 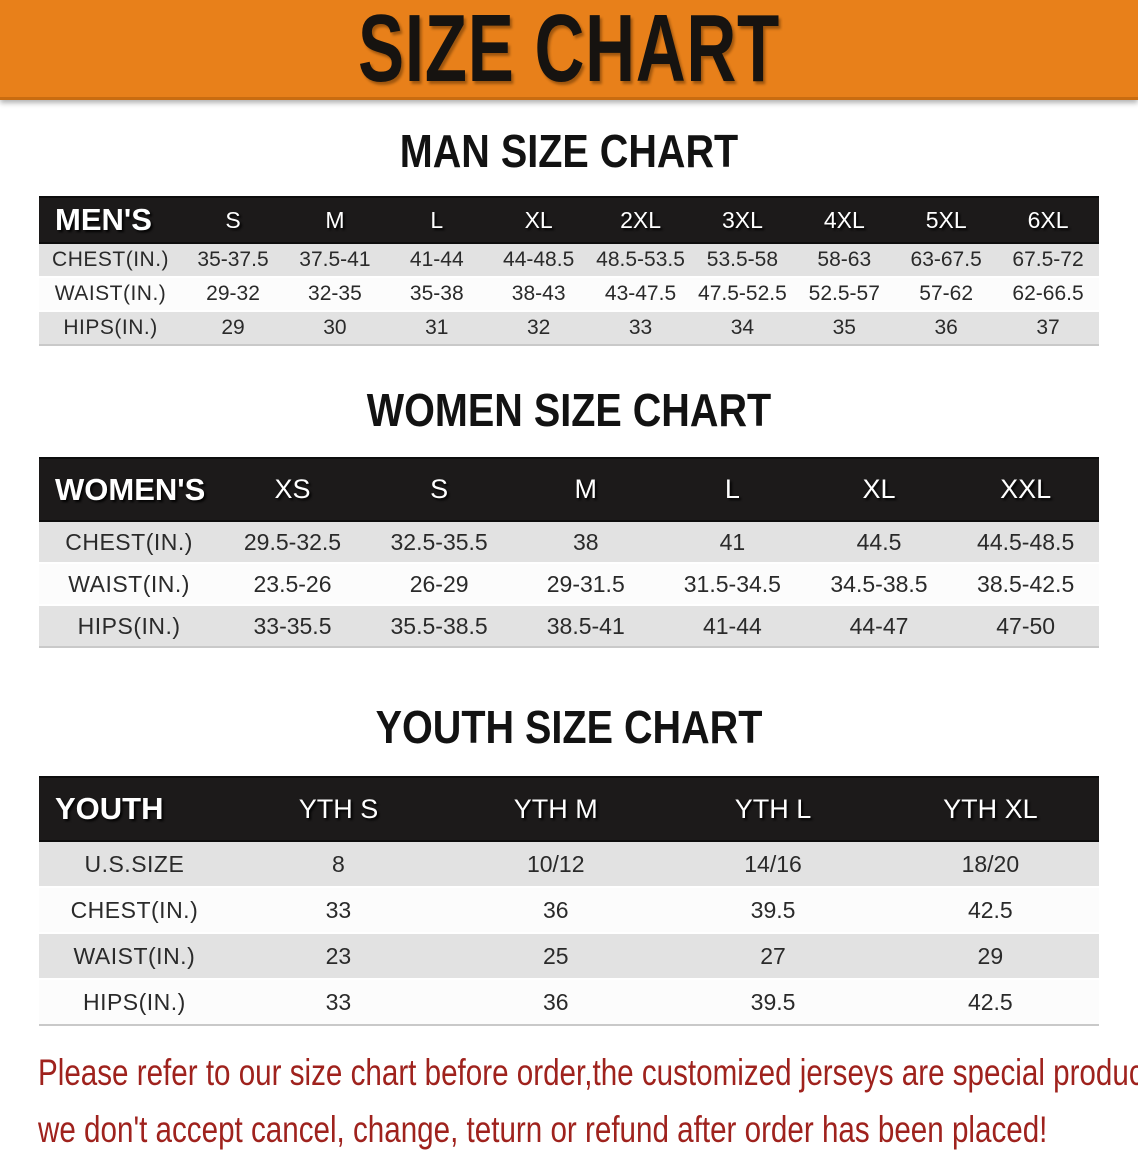 What do you see at coordinates (556, 863) in the screenshot?
I see `size-value-cell: 10/12` at bounding box center [556, 863].